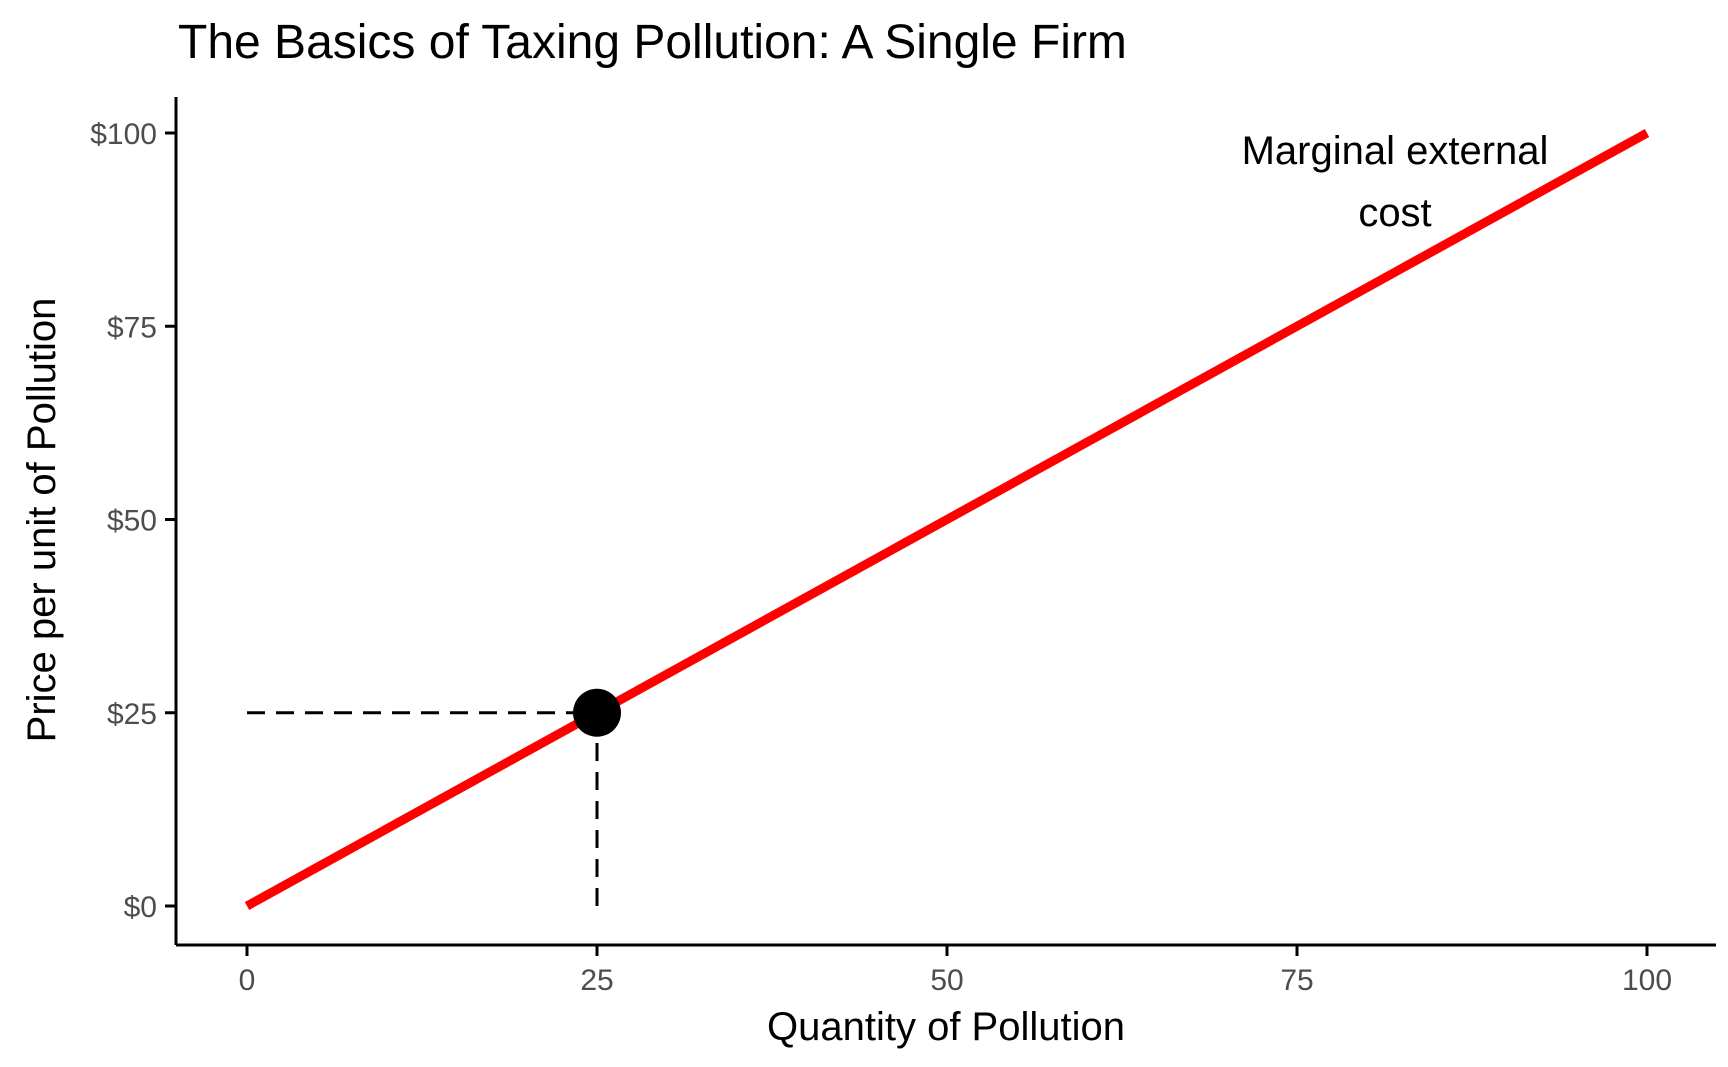  What do you see at coordinates (1296, 980) in the screenshot?
I see `x-tick-label: 75` at bounding box center [1296, 980].